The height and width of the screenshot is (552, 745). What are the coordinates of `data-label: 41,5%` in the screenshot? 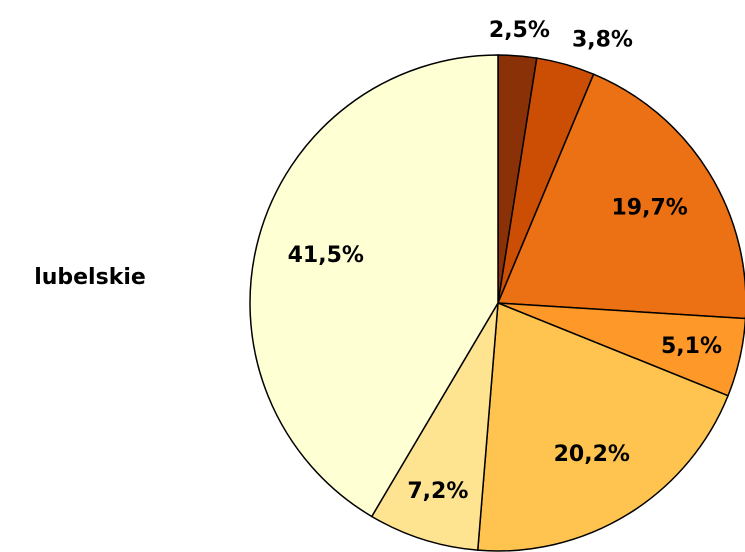 It's located at (326, 255).